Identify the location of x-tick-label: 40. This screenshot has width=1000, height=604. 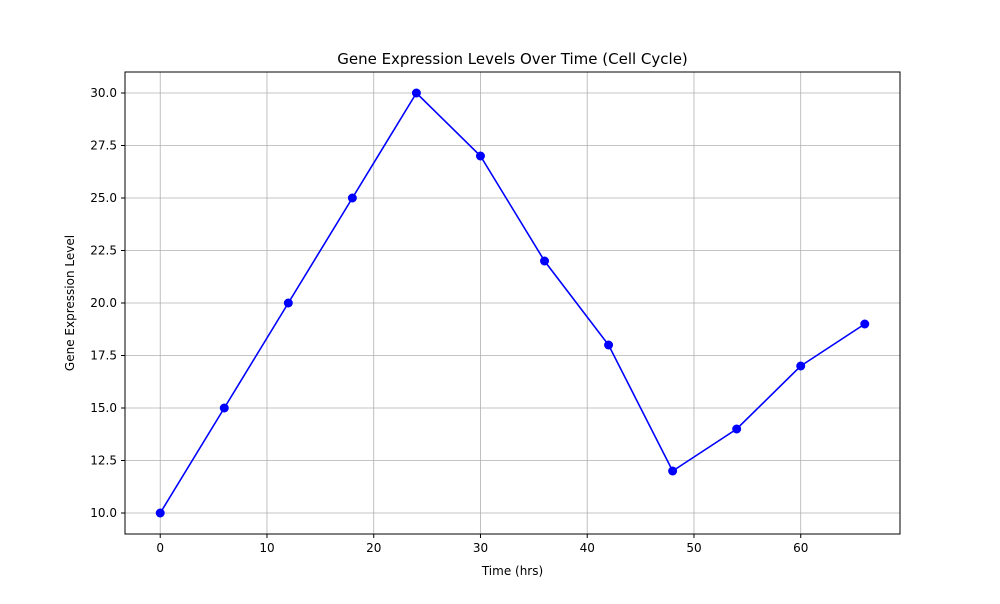
(587, 548).